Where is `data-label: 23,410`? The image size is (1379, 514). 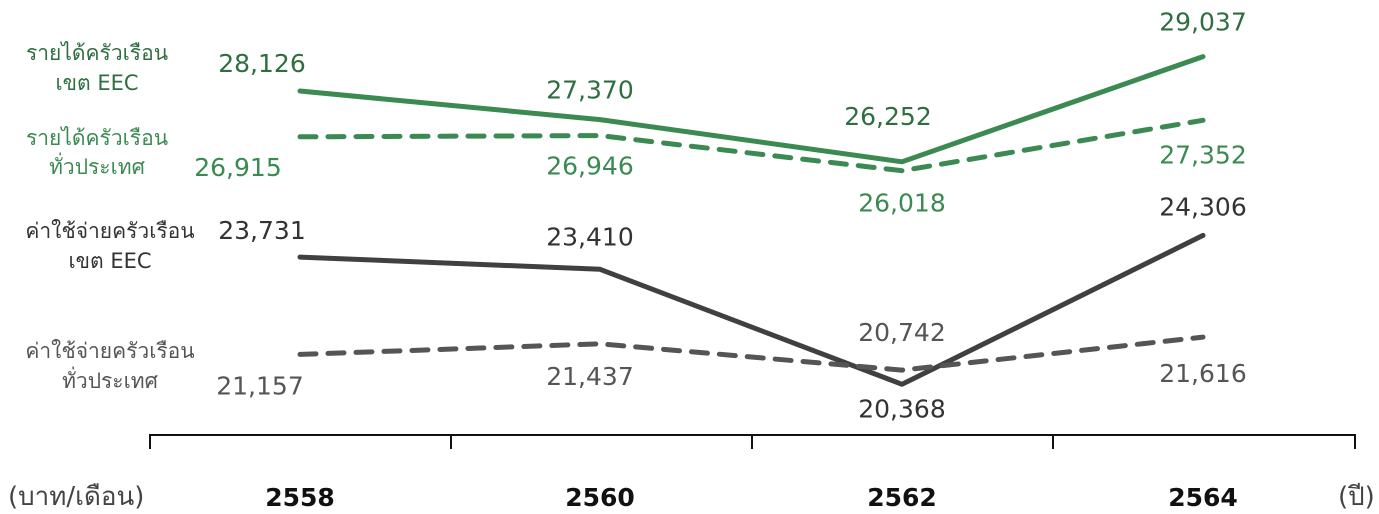
data-label: 23,410 is located at coordinates (589, 236).